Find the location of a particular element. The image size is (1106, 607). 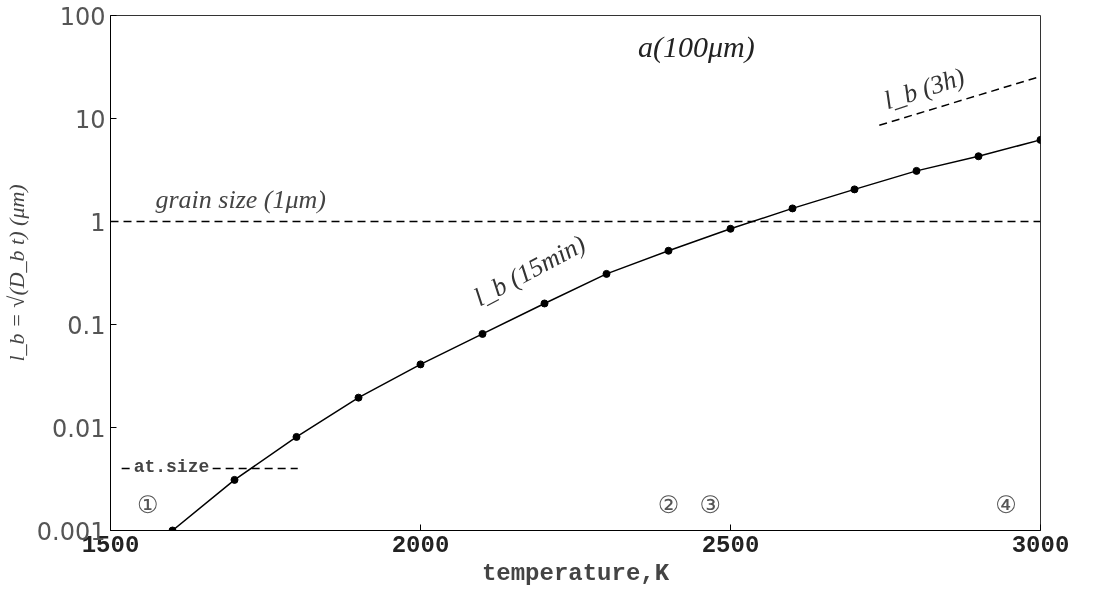

x-tick-label: 3000 is located at coordinates (1040, 545).